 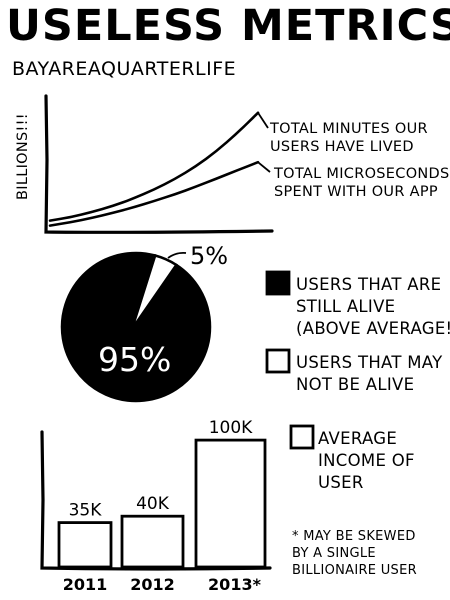 What do you see at coordinates (263, 120) in the screenshot?
I see `line-series-1-pointer` at bounding box center [263, 120].